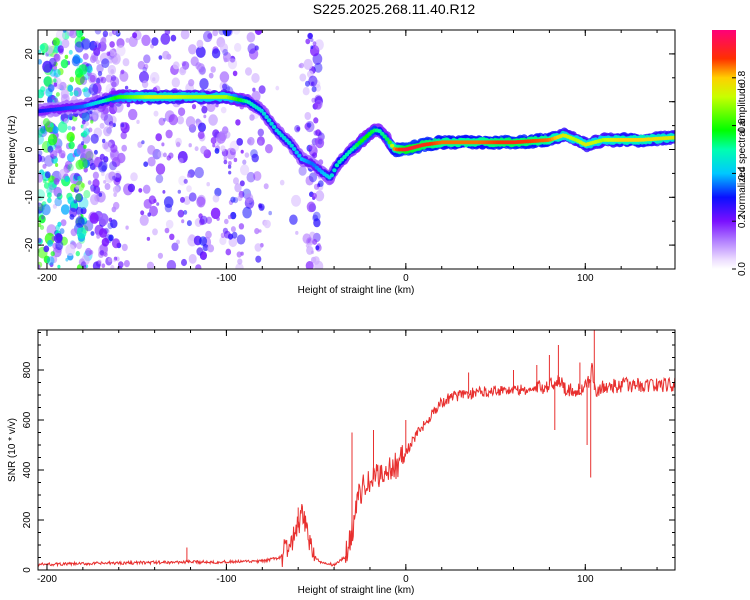  Describe the element at coordinates (742, 269) in the screenshot. I see `colorbar-tick-label: 0.0` at that location.